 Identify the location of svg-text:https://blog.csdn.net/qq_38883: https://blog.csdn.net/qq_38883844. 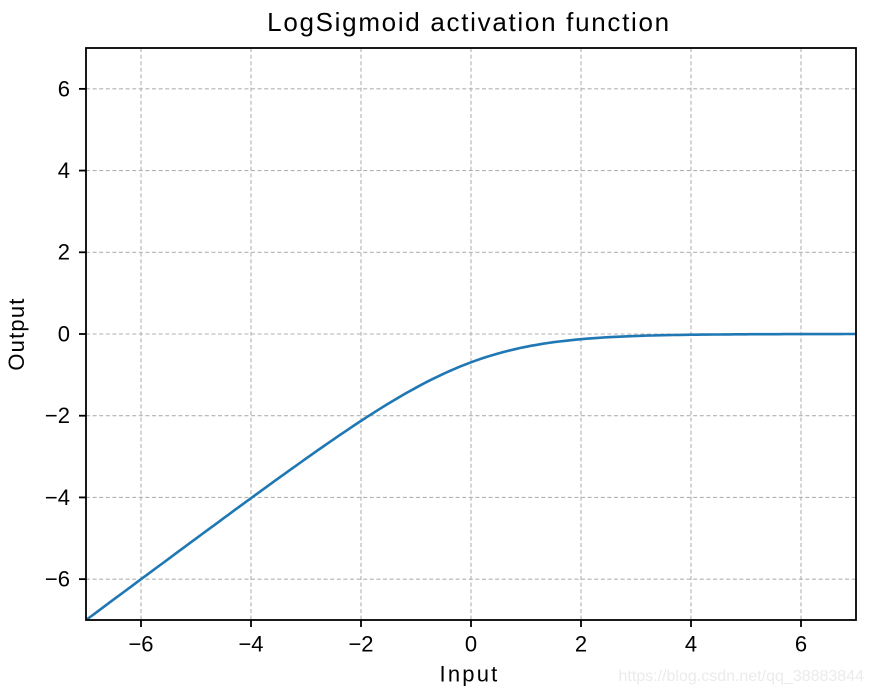
(741, 676).